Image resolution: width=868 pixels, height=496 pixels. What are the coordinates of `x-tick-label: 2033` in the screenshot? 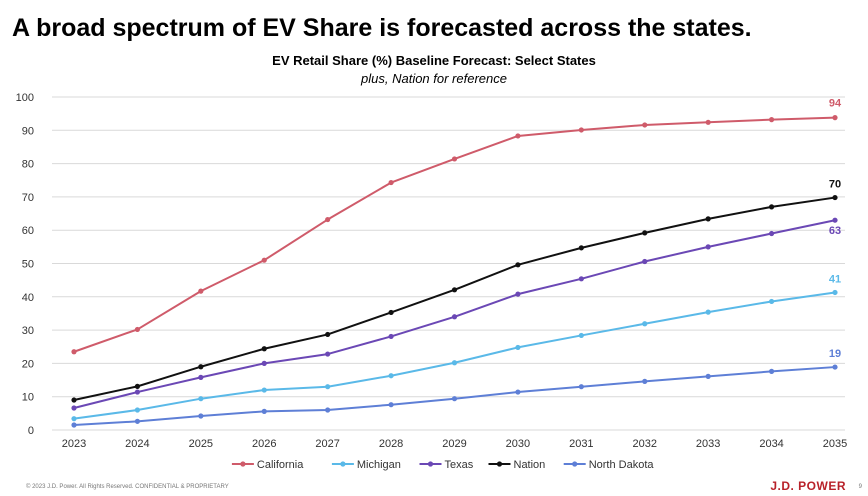 It's located at (708, 444).